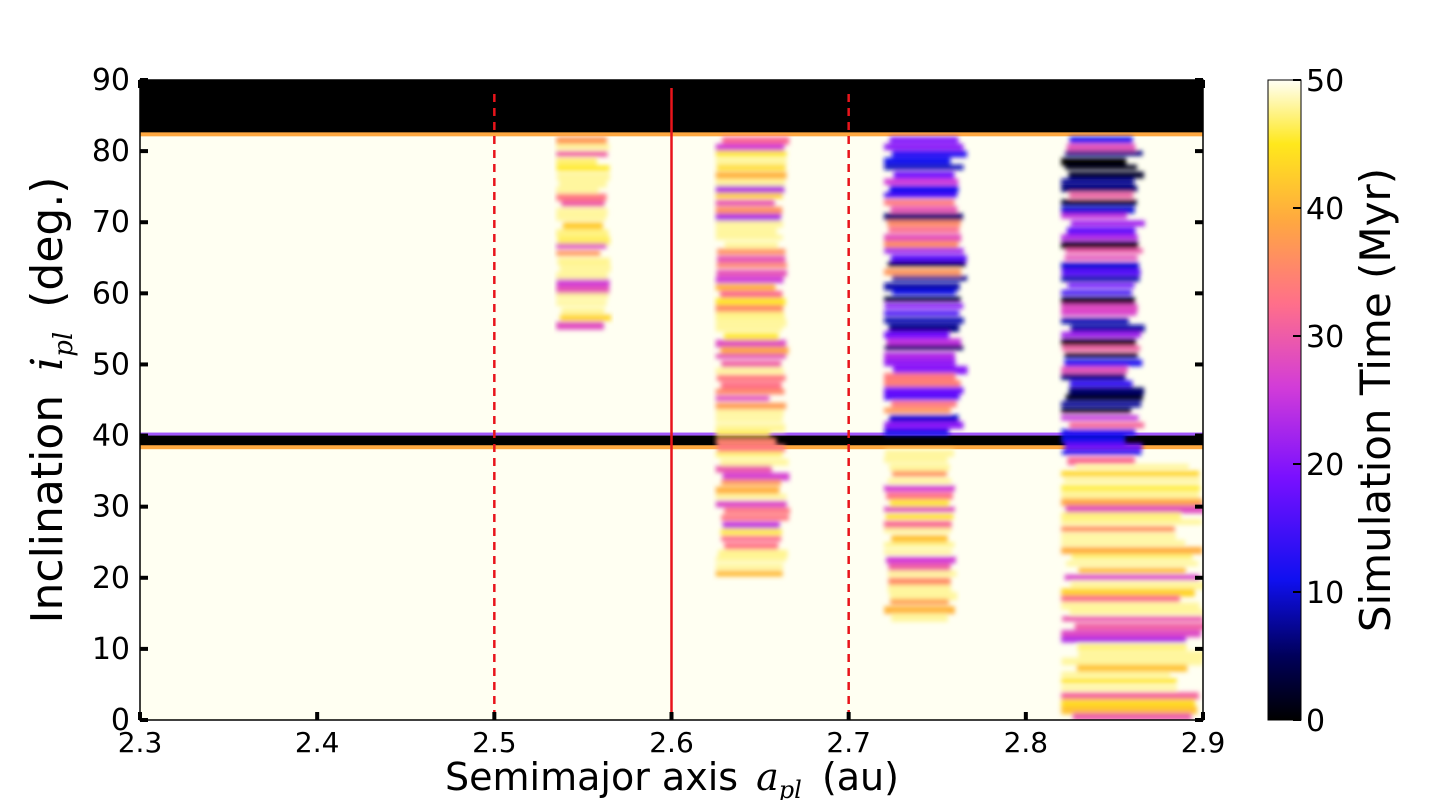 This screenshot has width=1432, height=800. Describe the element at coordinates (111, 436) in the screenshot. I see `y-tick-label: 40` at that location.